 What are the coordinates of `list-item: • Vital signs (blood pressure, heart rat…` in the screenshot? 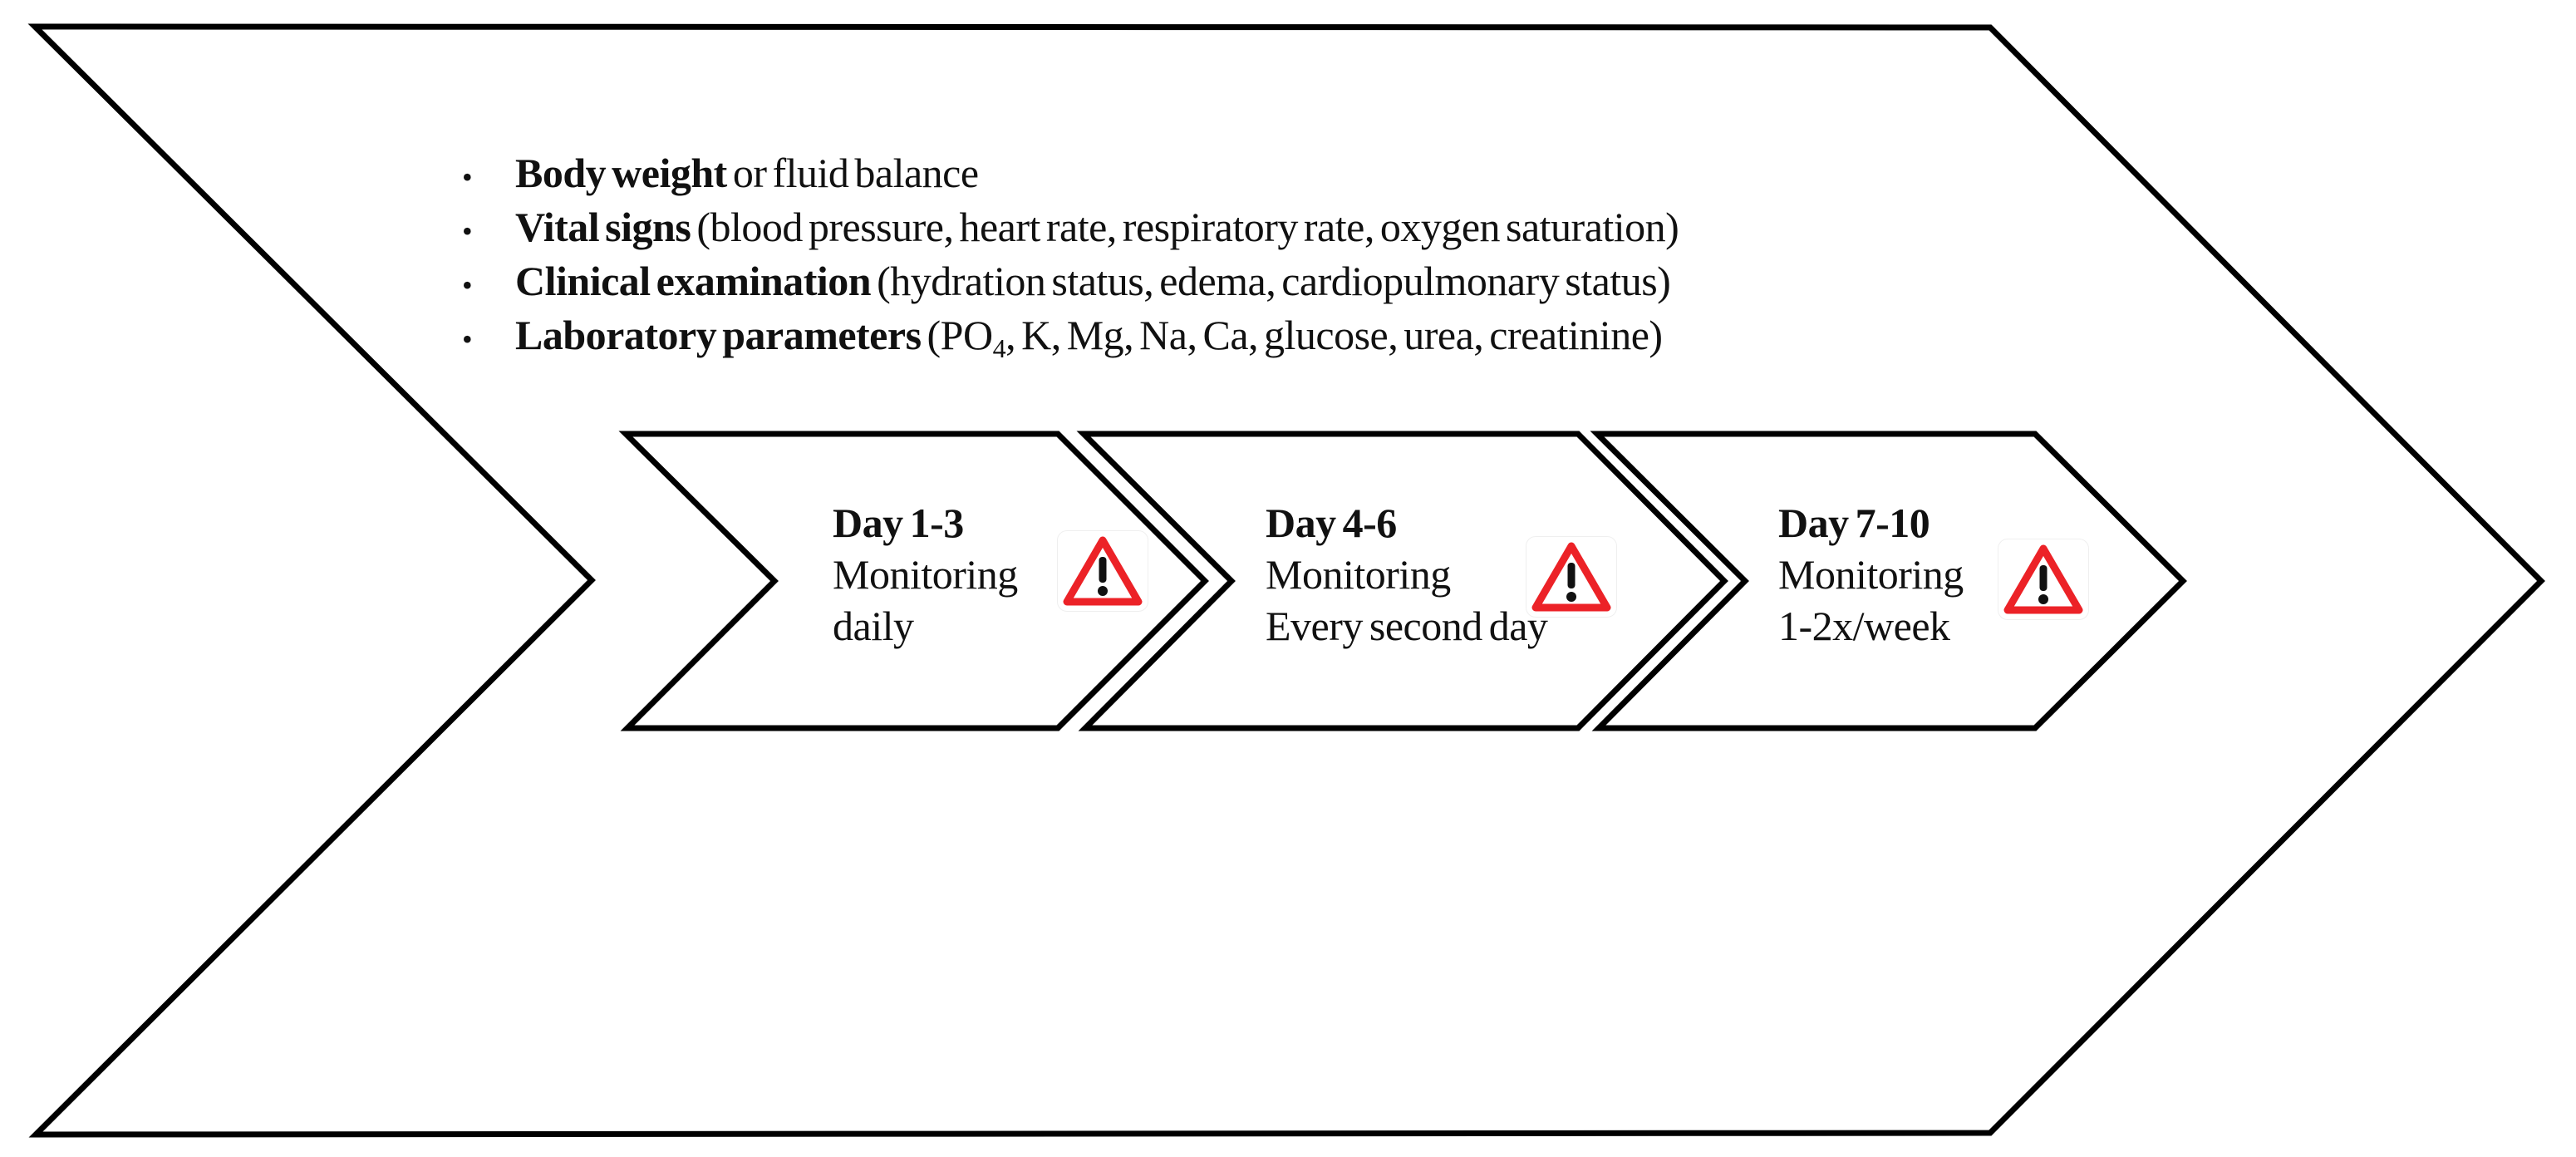 It's located at (1222, 229).